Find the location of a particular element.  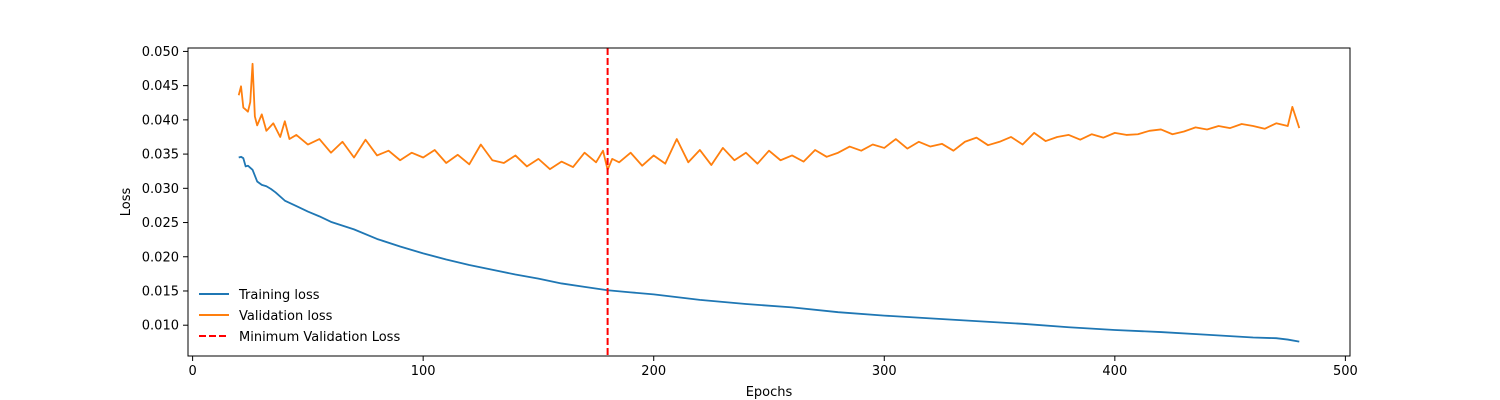

x-tick-label: 0 is located at coordinates (192, 371).